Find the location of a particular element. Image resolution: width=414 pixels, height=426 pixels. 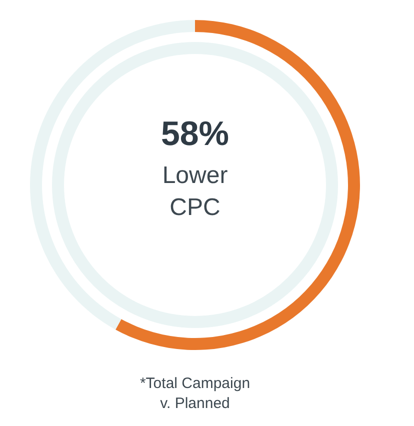

text: *Total Campaign v. Planned is located at coordinates (195, 393).